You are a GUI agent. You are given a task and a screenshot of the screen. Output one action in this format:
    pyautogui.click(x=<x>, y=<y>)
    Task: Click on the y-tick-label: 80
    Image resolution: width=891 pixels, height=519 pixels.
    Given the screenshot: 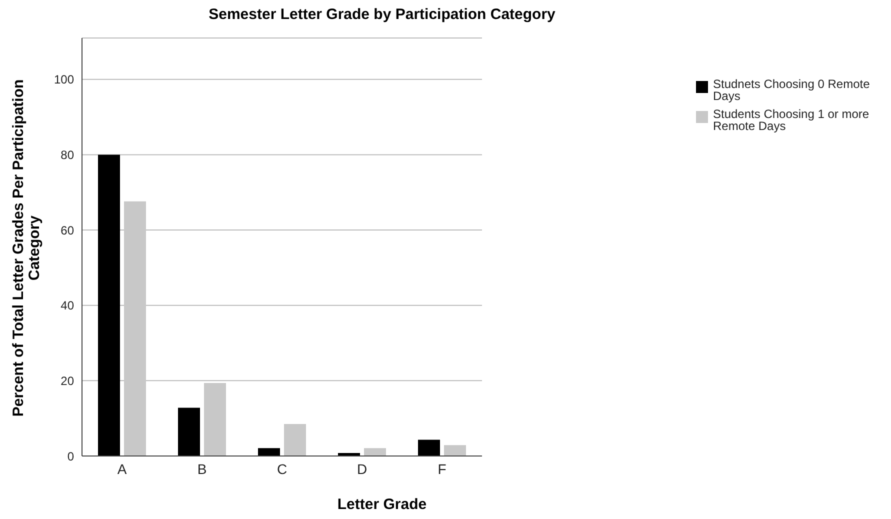 What is the action you would take?
    pyautogui.click(x=67, y=155)
    